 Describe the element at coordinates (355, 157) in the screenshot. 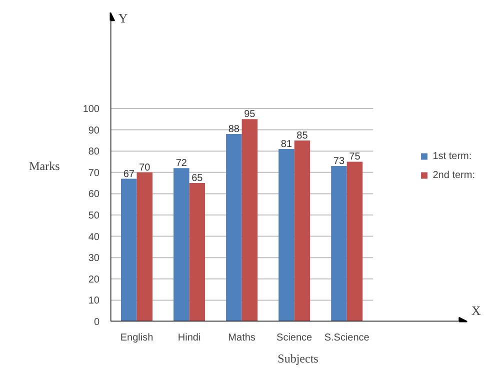

I see `data-label: 75` at that location.